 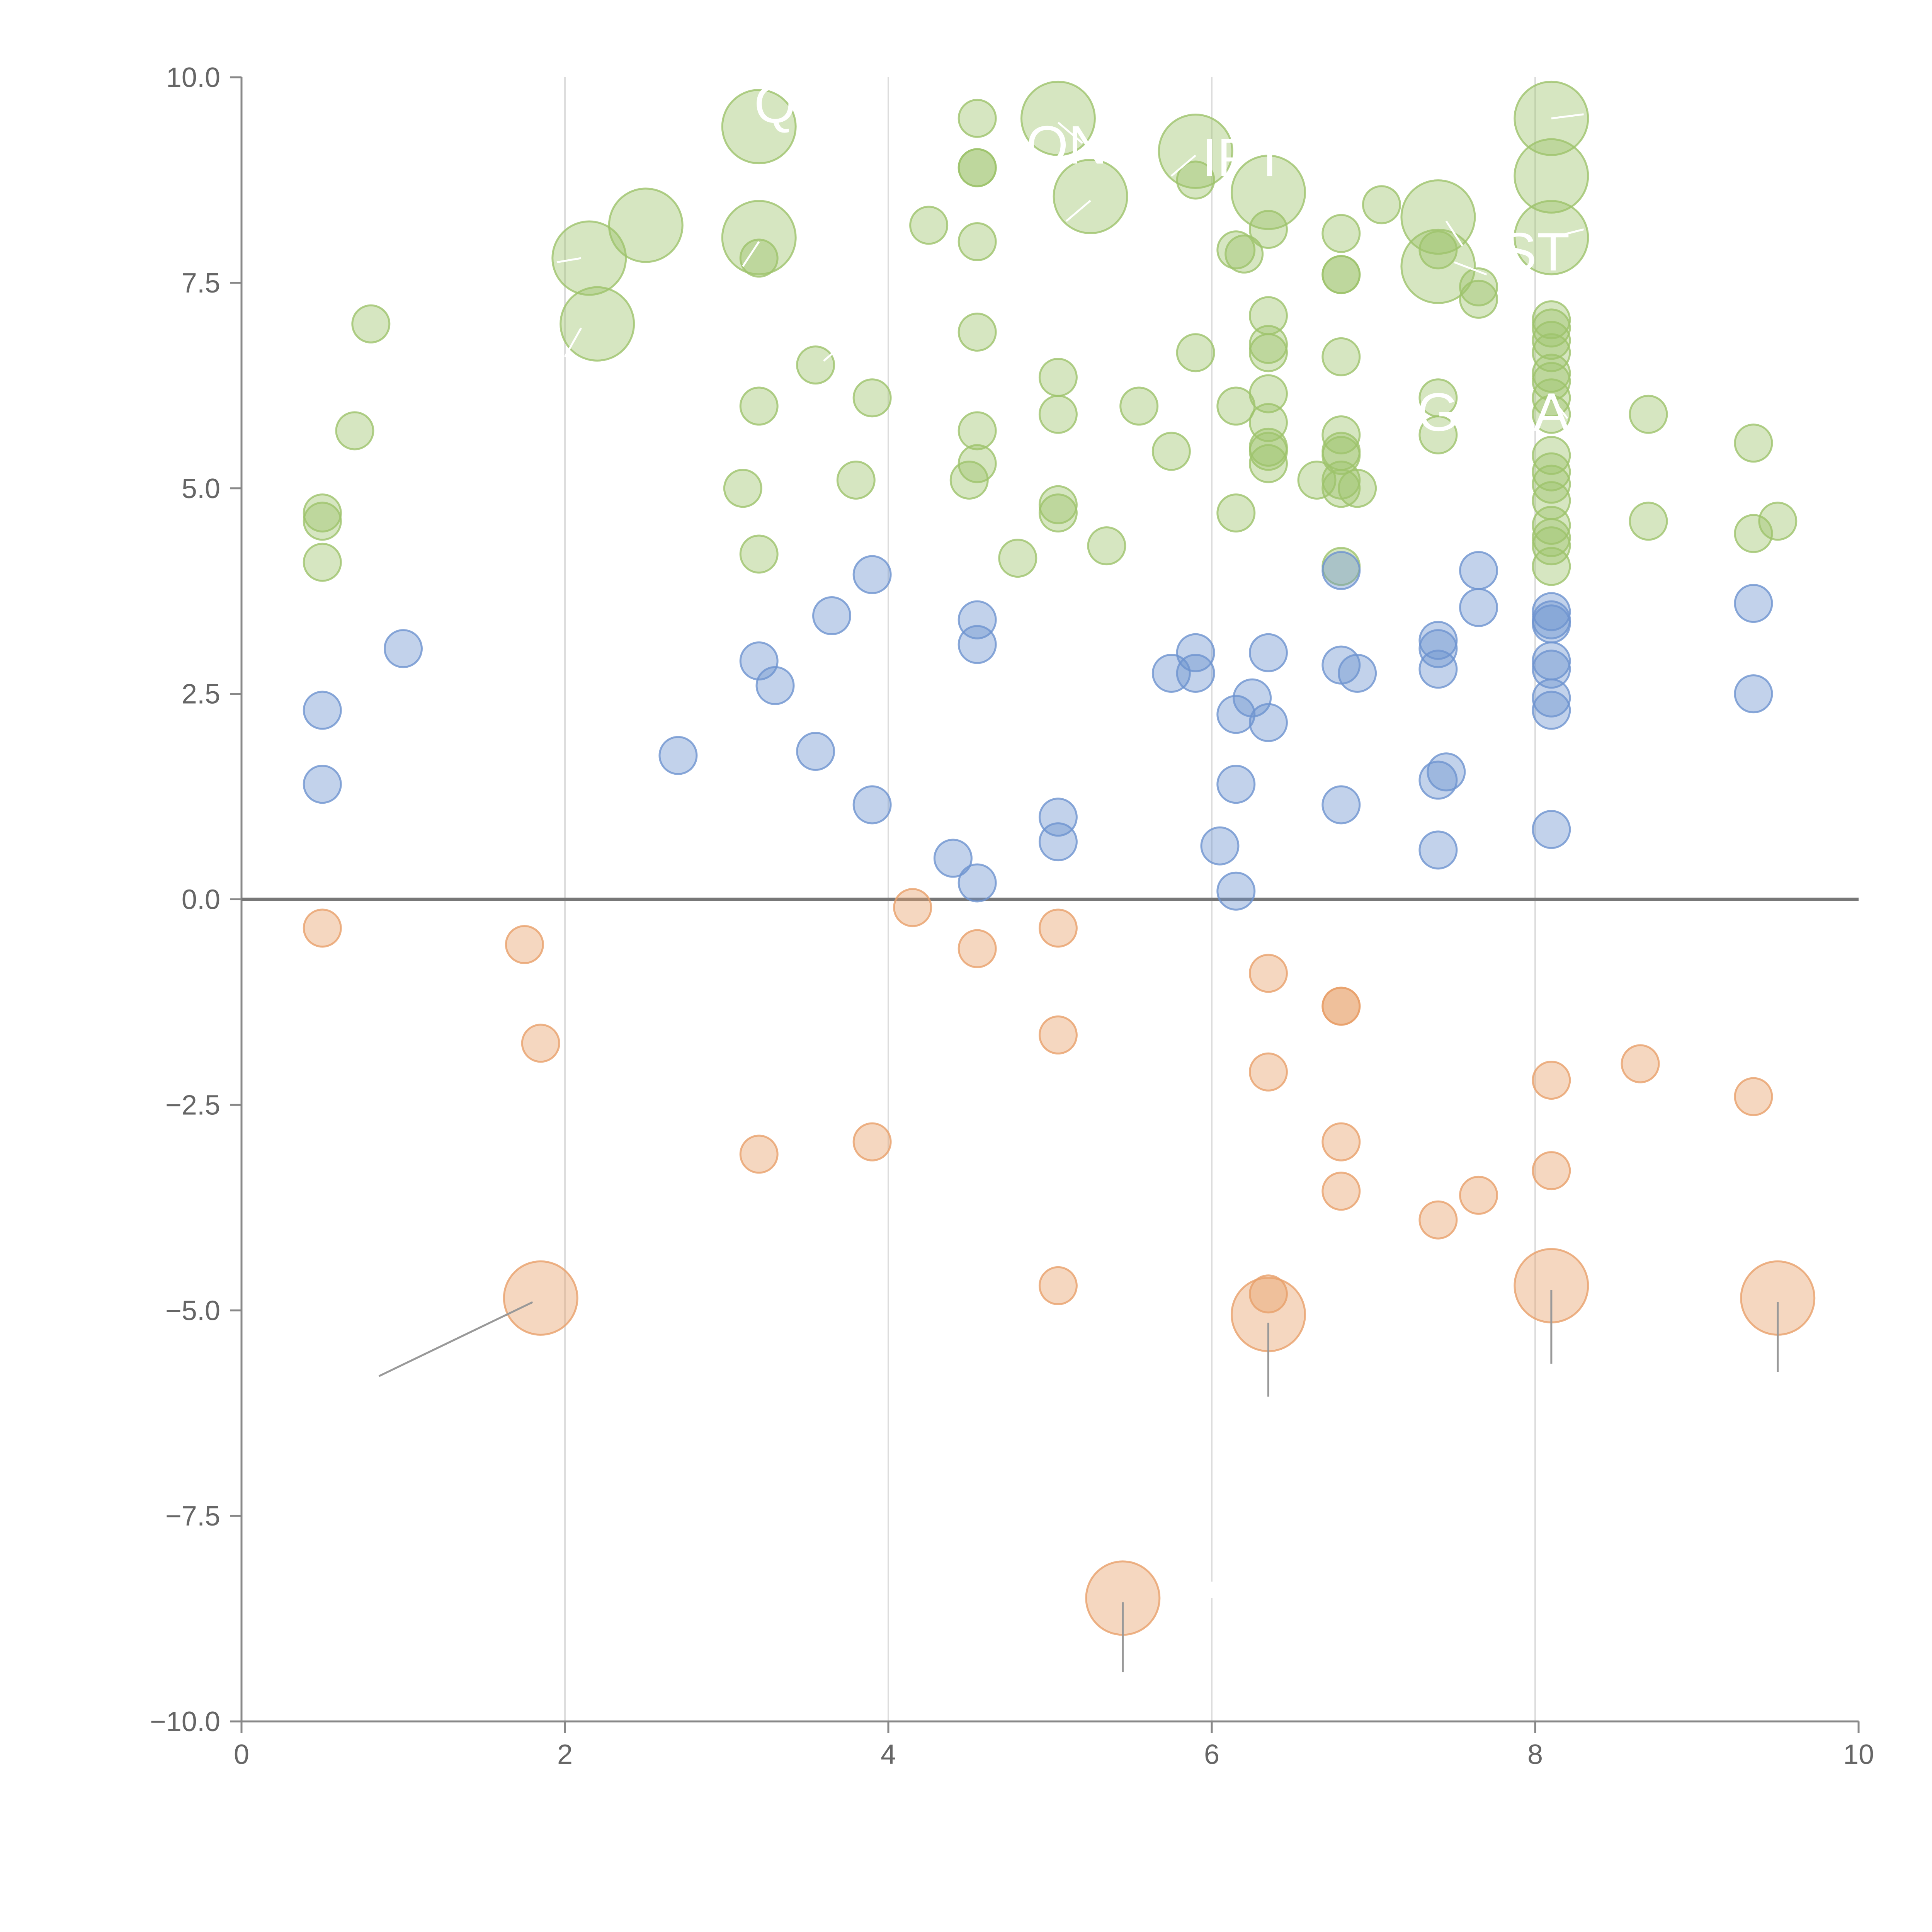 I want to click on x-tick-label: 10, so click(x=1858, y=1755).